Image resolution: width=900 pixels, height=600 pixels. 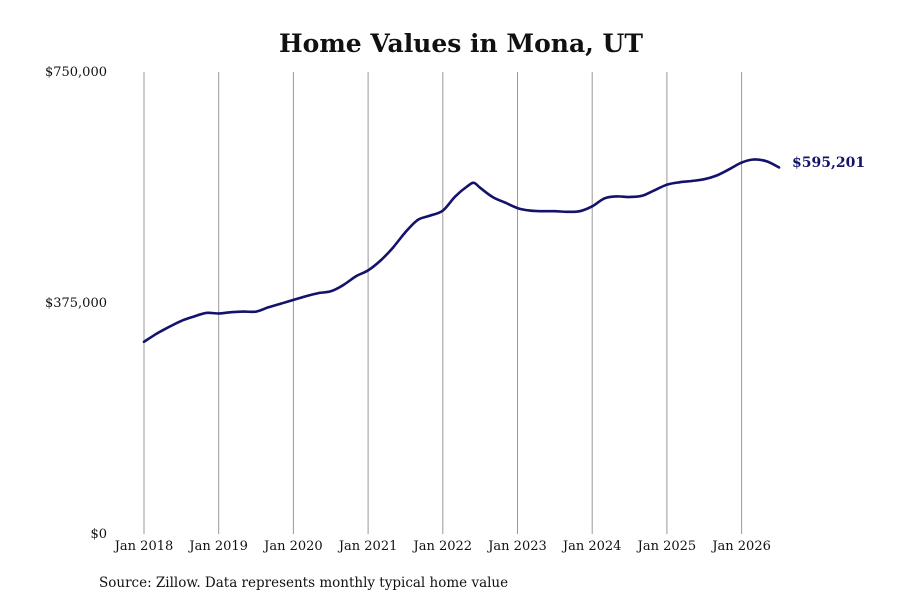 What do you see at coordinates (740, 546) in the screenshot?
I see `x-tick-label: Jan 2026` at bounding box center [740, 546].